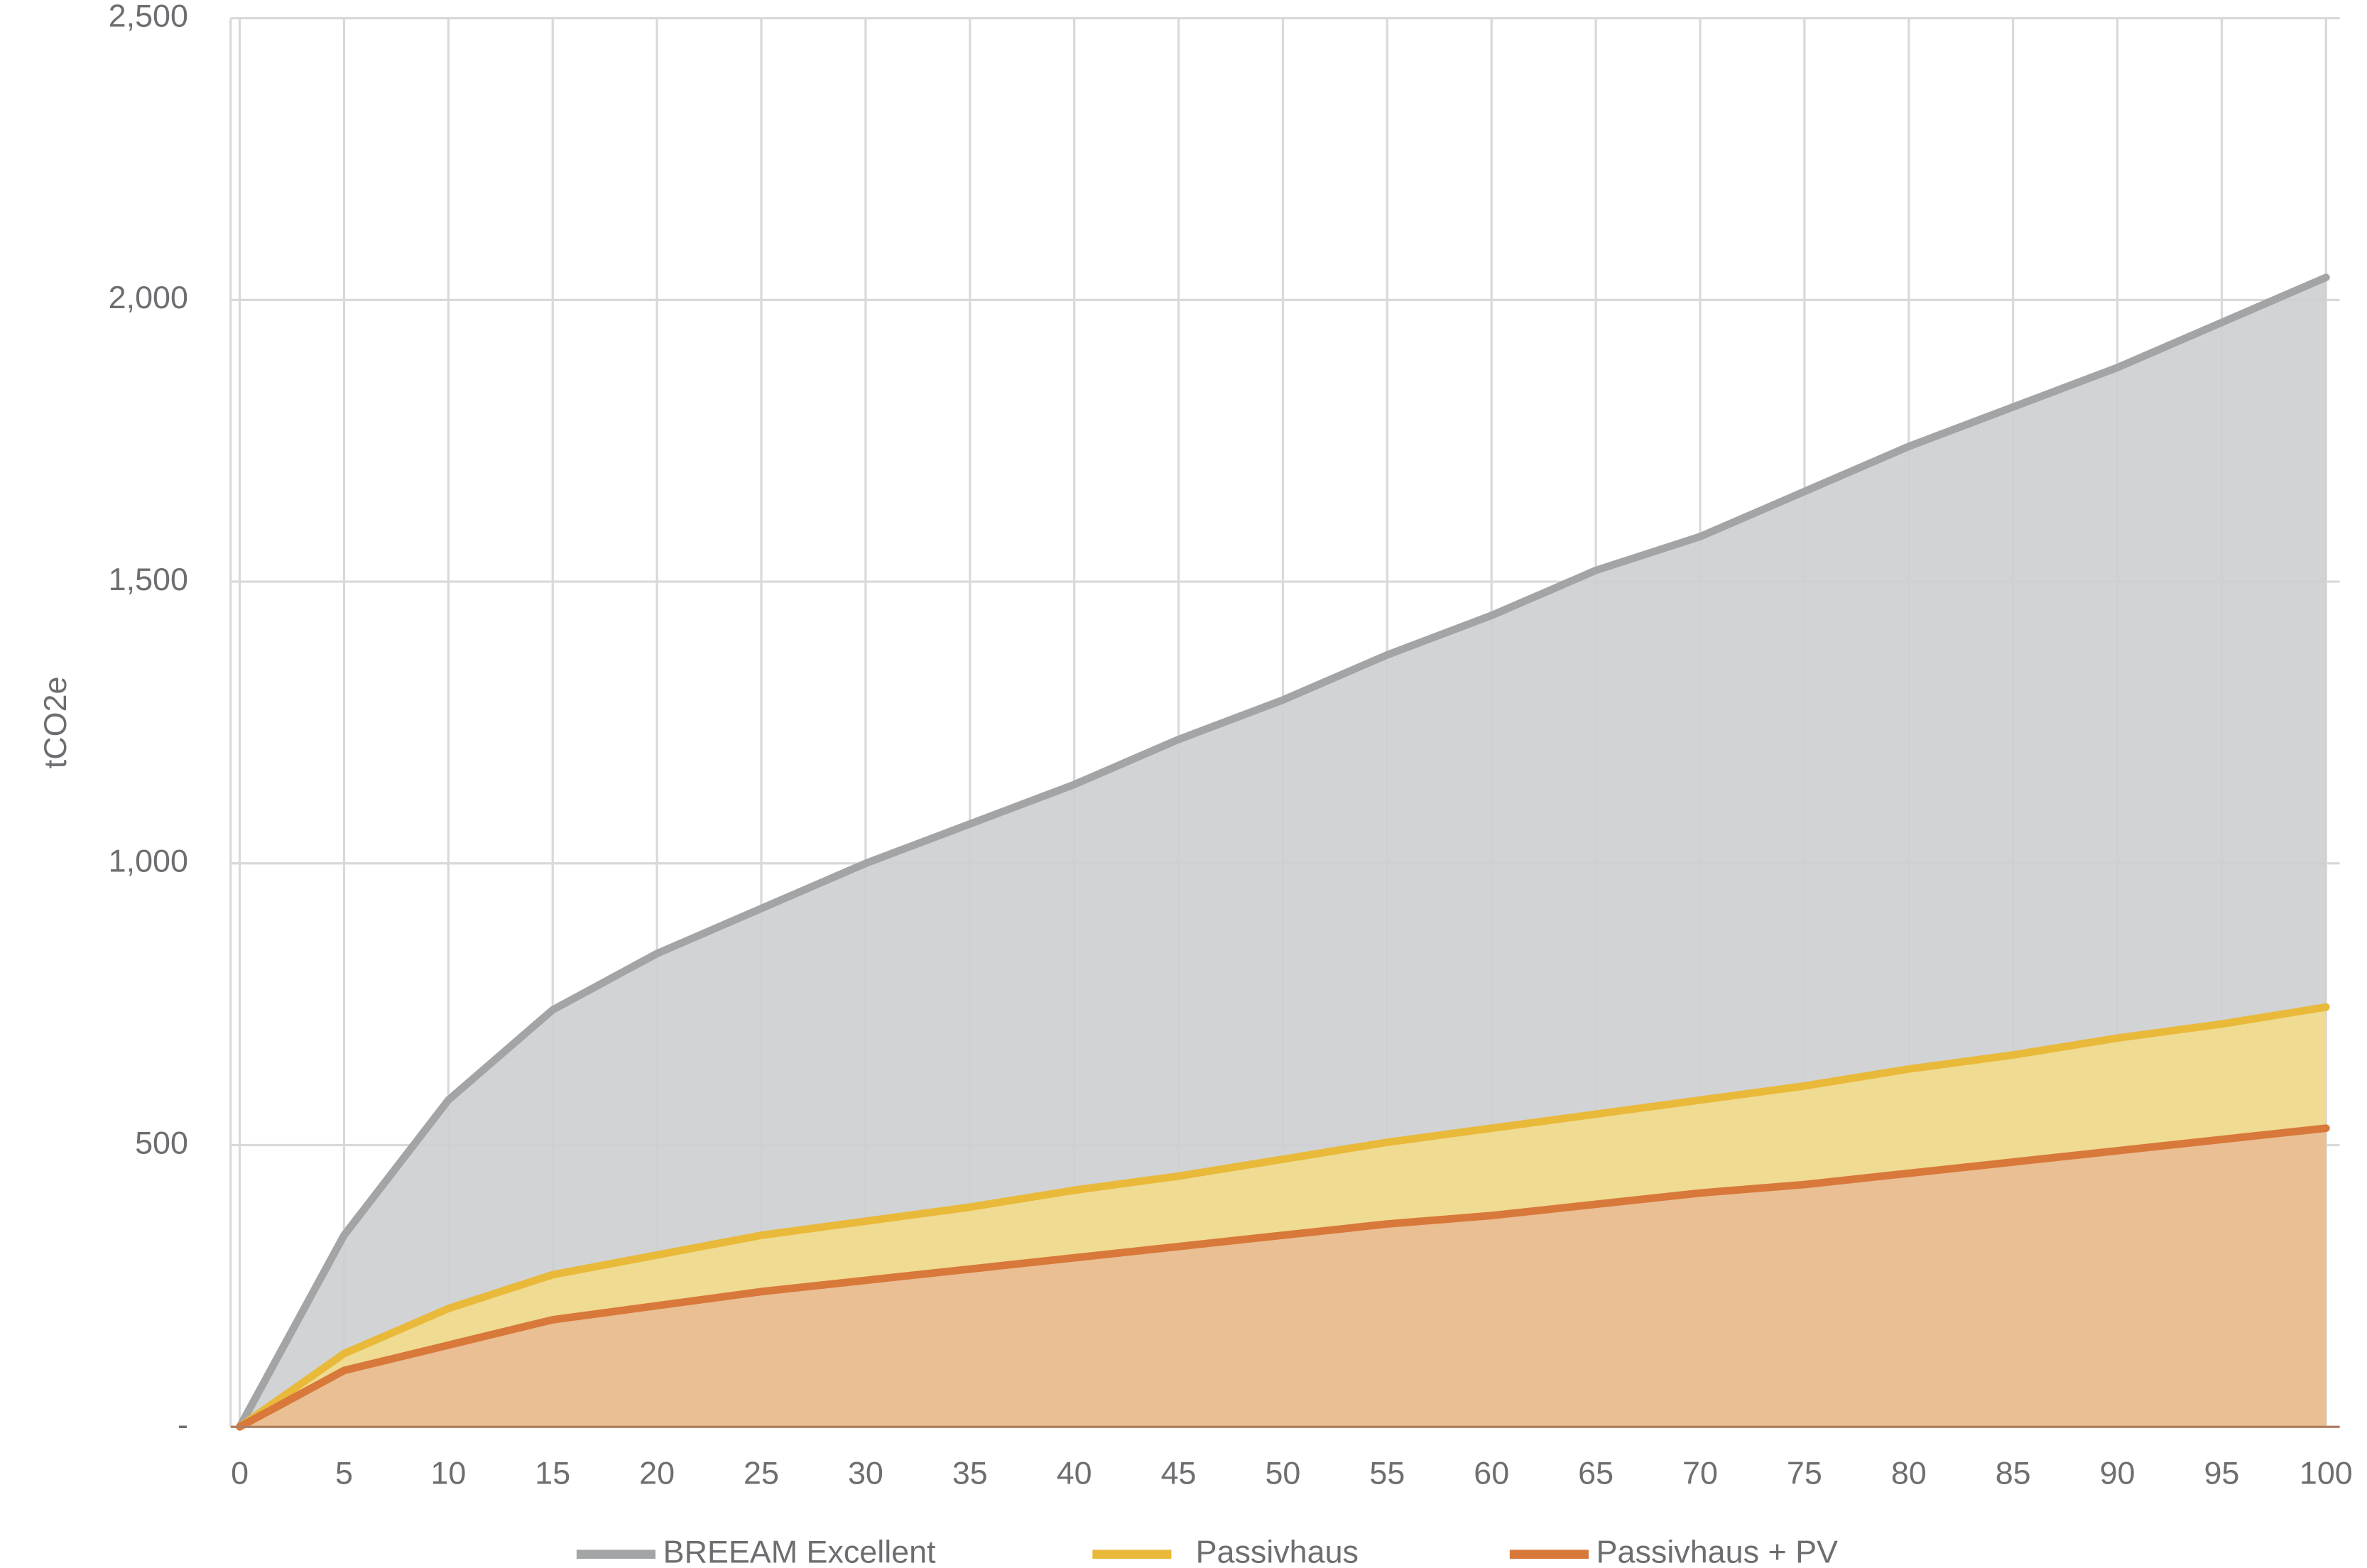  What do you see at coordinates (1717, 1551) in the screenshot?
I see `legend-label: Passivhaus + PV` at bounding box center [1717, 1551].